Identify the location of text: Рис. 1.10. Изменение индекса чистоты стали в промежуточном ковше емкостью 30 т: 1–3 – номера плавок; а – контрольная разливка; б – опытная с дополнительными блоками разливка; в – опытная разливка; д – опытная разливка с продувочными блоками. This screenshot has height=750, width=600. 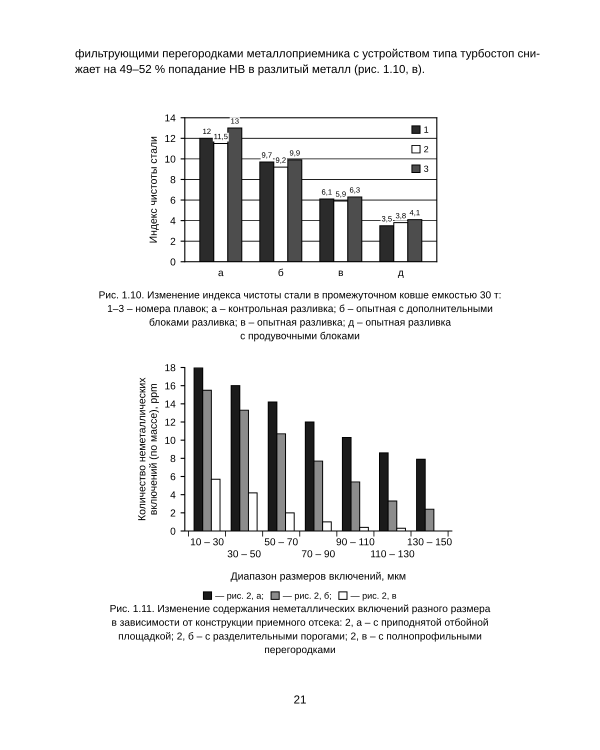
(300, 316).